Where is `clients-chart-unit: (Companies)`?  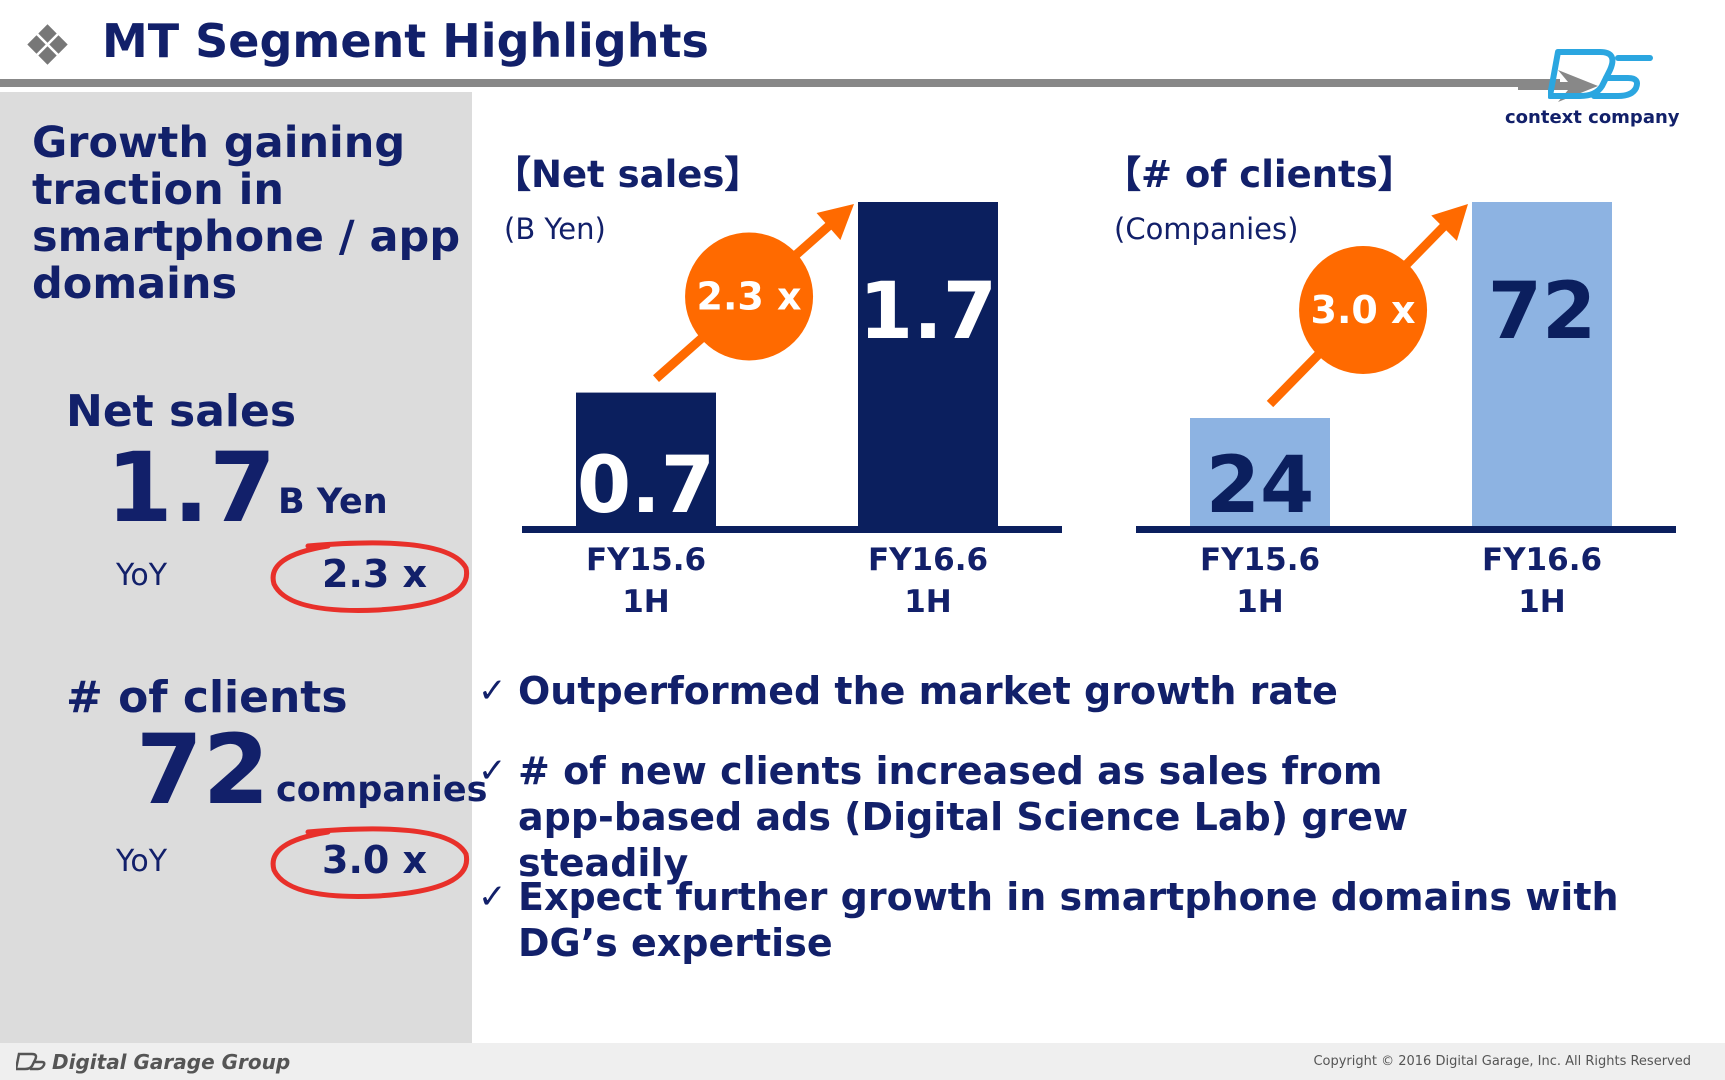
clients-chart-unit: (Companies) is located at coordinates (1206, 229).